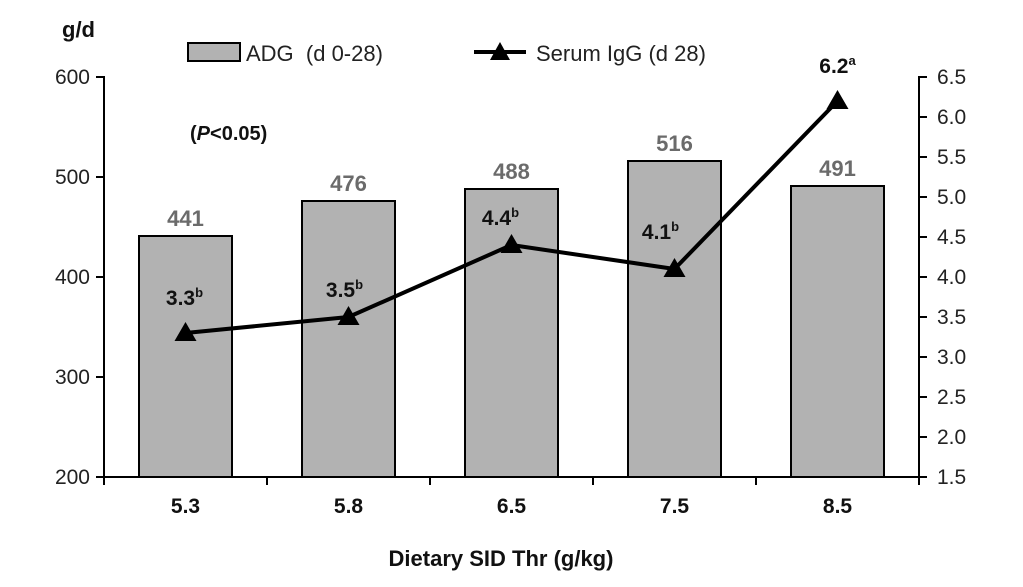 This screenshot has width=1023, height=587. Describe the element at coordinates (951, 197) in the screenshot. I see `y-right-tick-label: 5.0` at that location.